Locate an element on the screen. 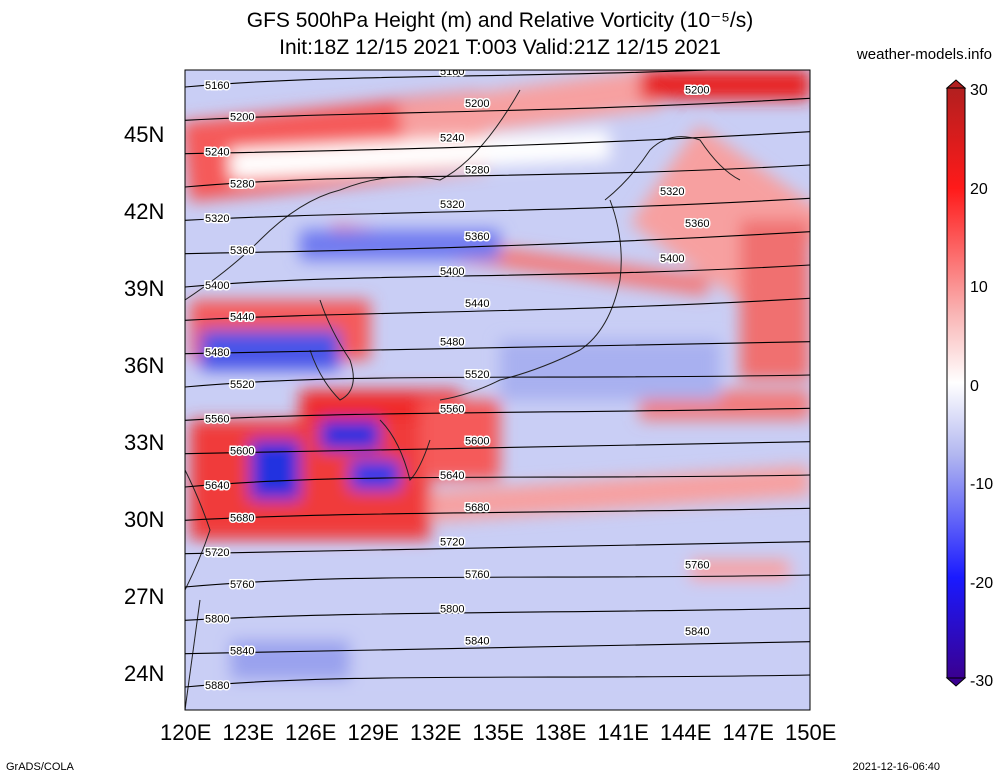 This screenshot has width=1000, height=779. site-label: weather-models.info is located at coordinates (924, 54).